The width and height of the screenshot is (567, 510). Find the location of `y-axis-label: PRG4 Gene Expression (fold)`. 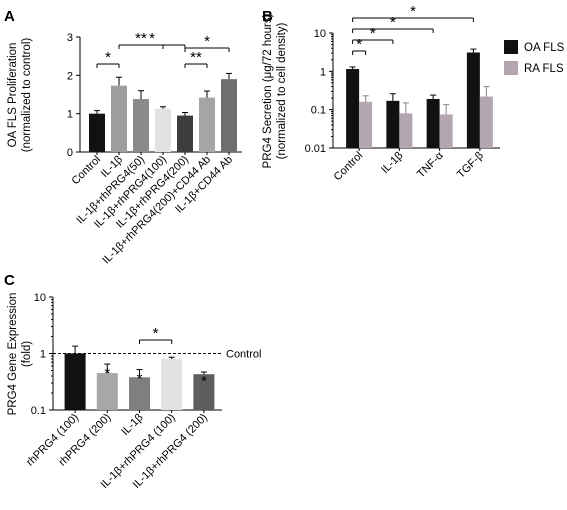

y-axis-label: PRG4 Gene Expression (fold) is located at coordinates (20, 354).